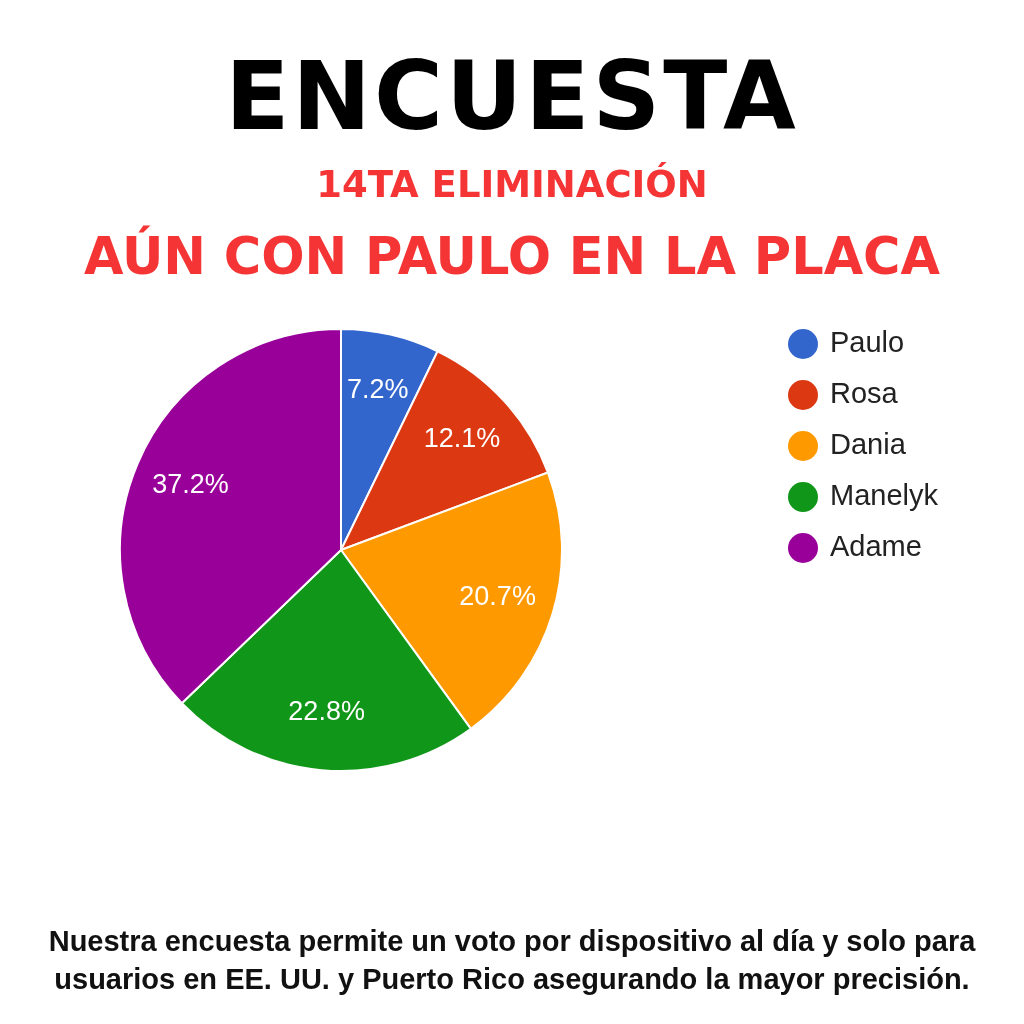  I want to click on data-label: 22.8%, so click(326, 711).